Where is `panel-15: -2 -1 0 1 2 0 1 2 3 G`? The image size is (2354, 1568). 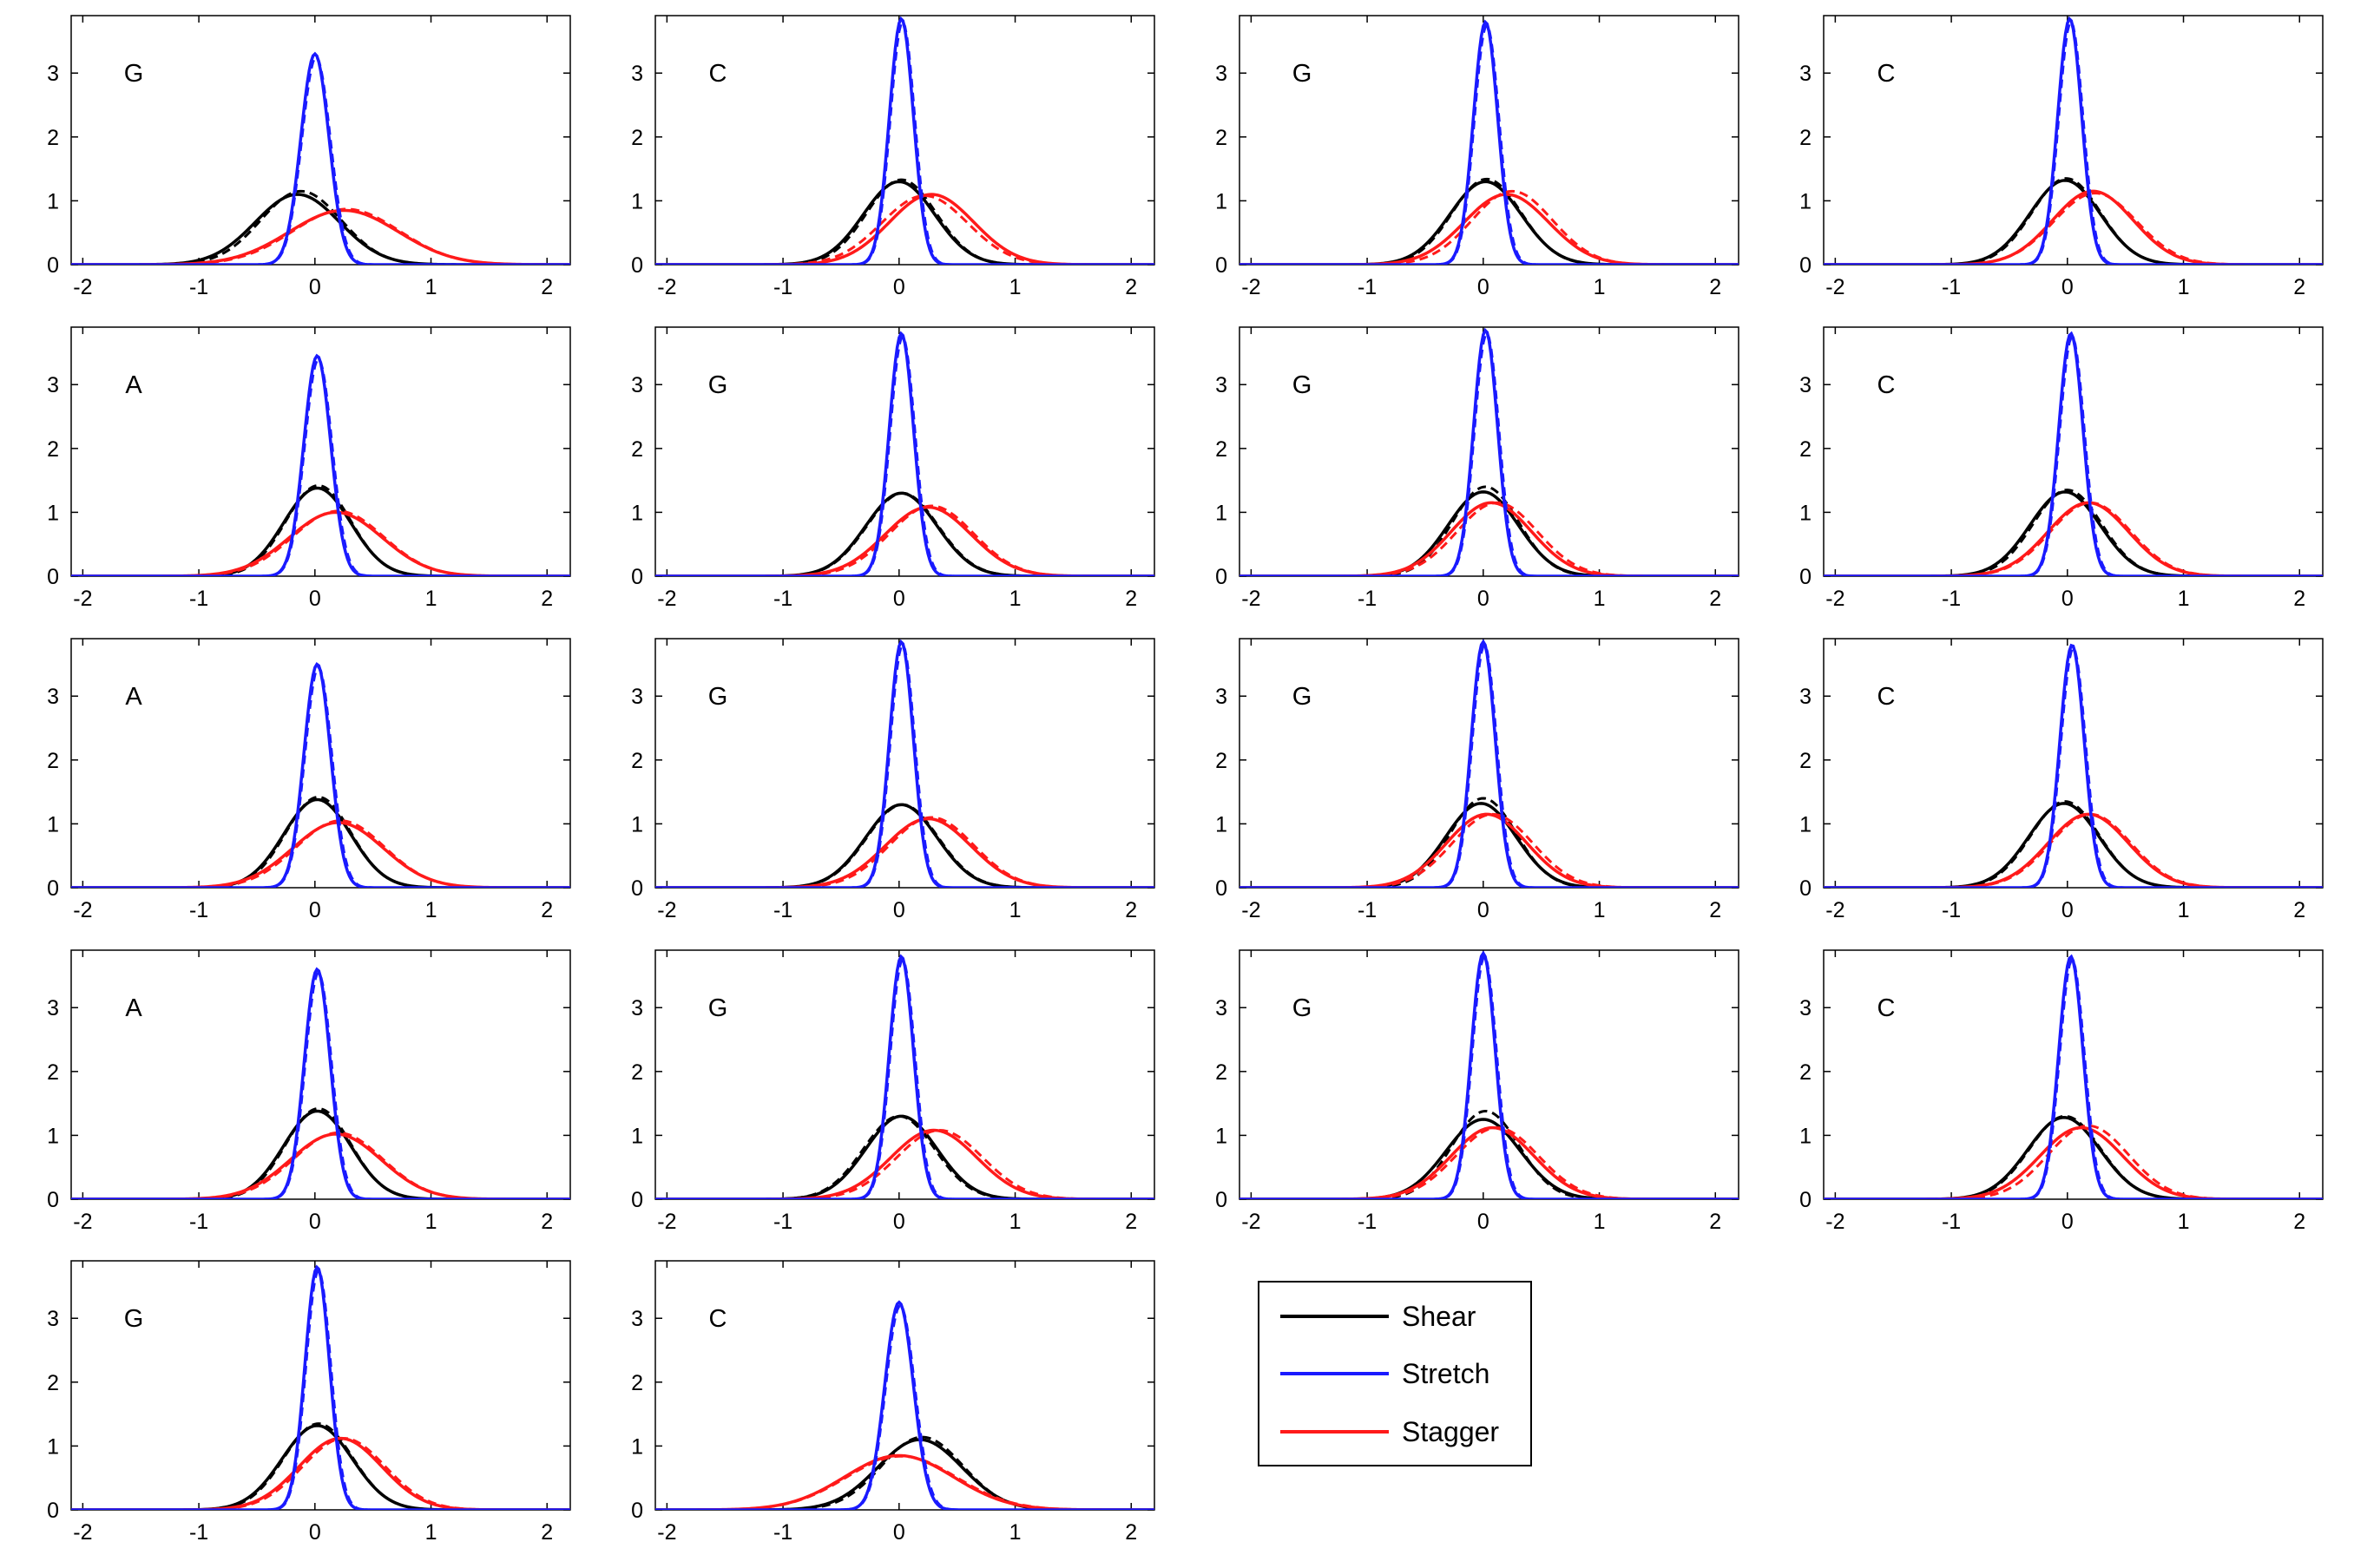
panel-15: -2 -1 0 1 2 0 1 2 3 G is located at coordinates (1477, 1091).